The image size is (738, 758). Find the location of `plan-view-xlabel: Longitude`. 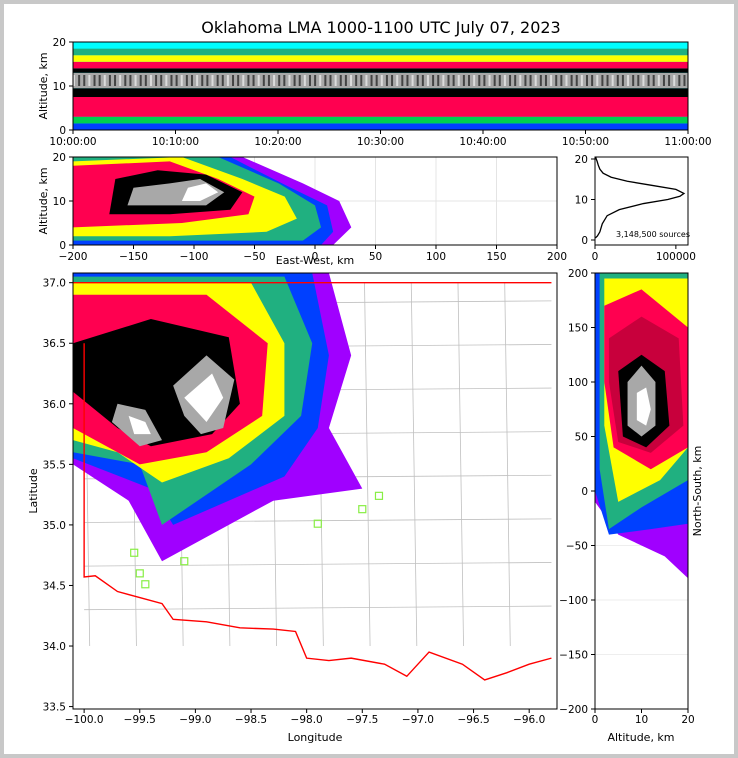

plan-view-xlabel: Longitude is located at coordinates (315, 737).